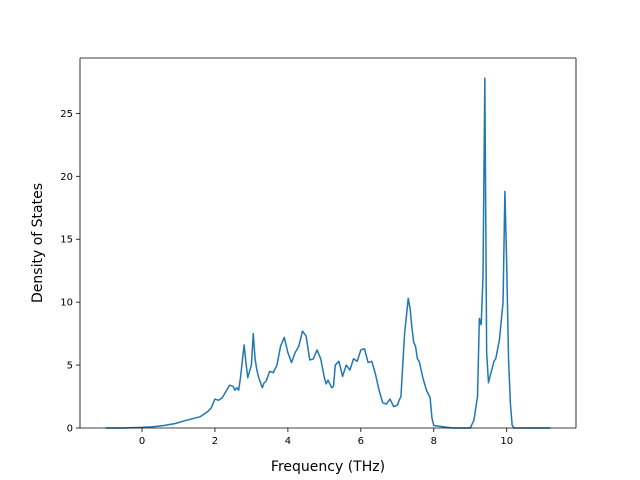 The width and height of the screenshot is (640, 480). What do you see at coordinates (142, 441) in the screenshot?
I see `x-tick-label: 0` at bounding box center [142, 441].